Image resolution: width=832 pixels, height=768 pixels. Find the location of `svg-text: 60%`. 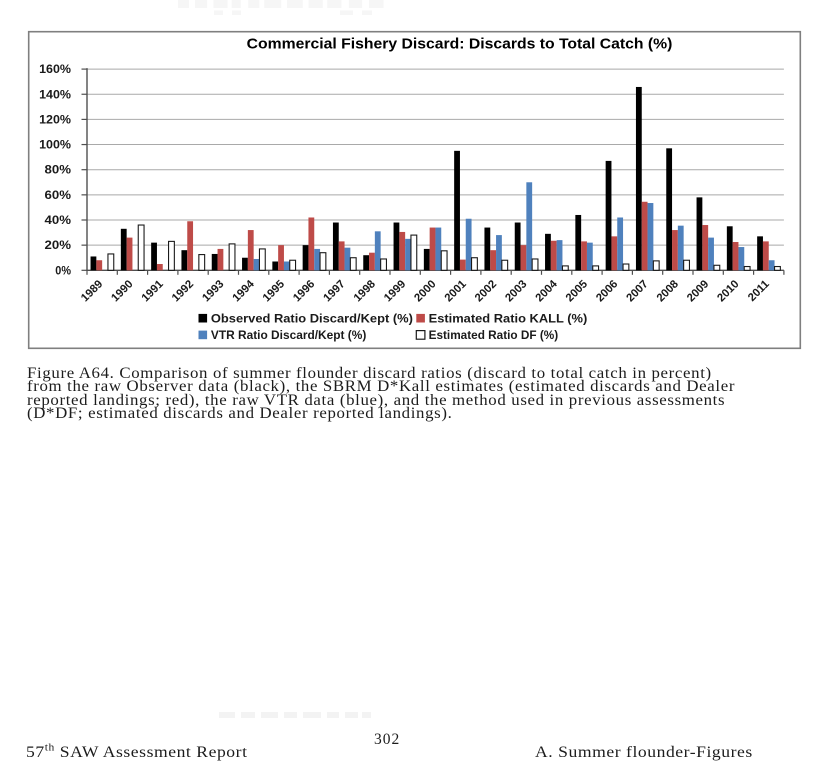

svg-text: 60% is located at coordinates (58, 195).